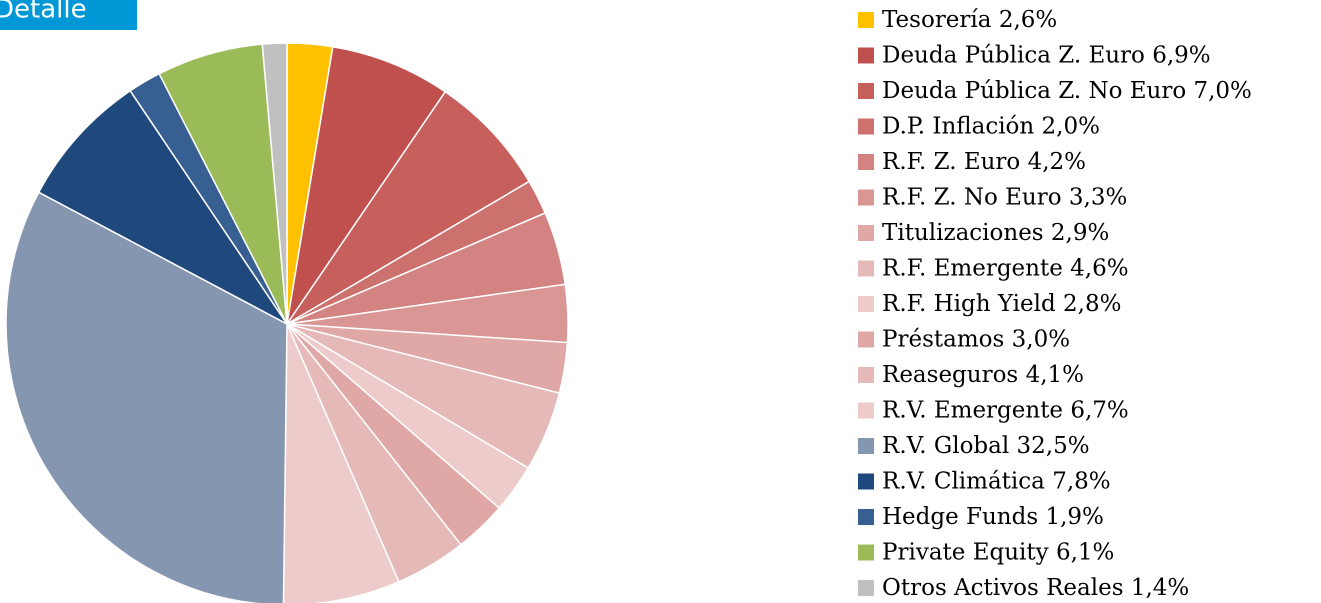  What do you see at coordinates (1081, 482) in the screenshot?
I see `legend-value: 7,8%` at bounding box center [1081, 482].